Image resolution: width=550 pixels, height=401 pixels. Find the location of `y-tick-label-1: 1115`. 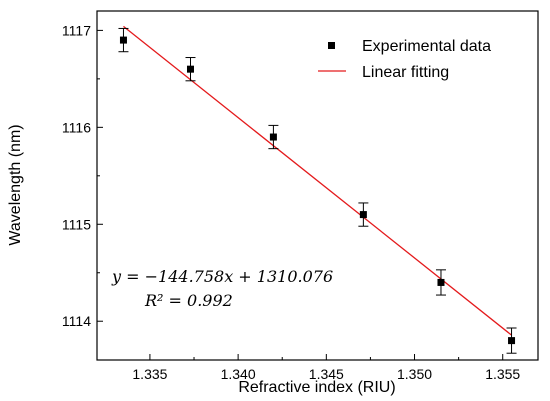

y-tick-label-1: 1115 is located at coordinates (76, 224).